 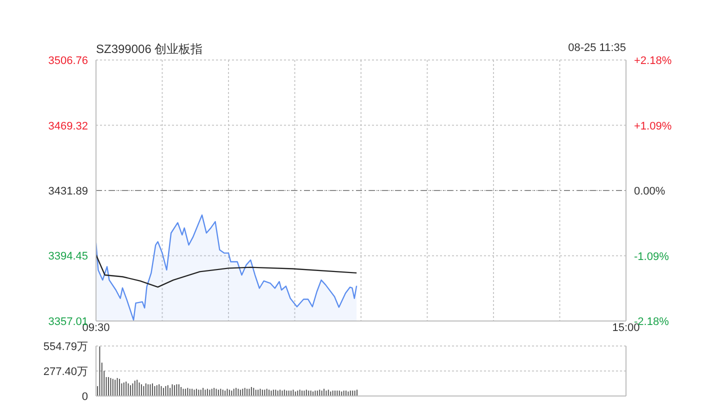 What do you see at coordinates (652, 256) in the screenshot?
I see `y2-tick-label: -1.09%` at bounding box center [652, 256].